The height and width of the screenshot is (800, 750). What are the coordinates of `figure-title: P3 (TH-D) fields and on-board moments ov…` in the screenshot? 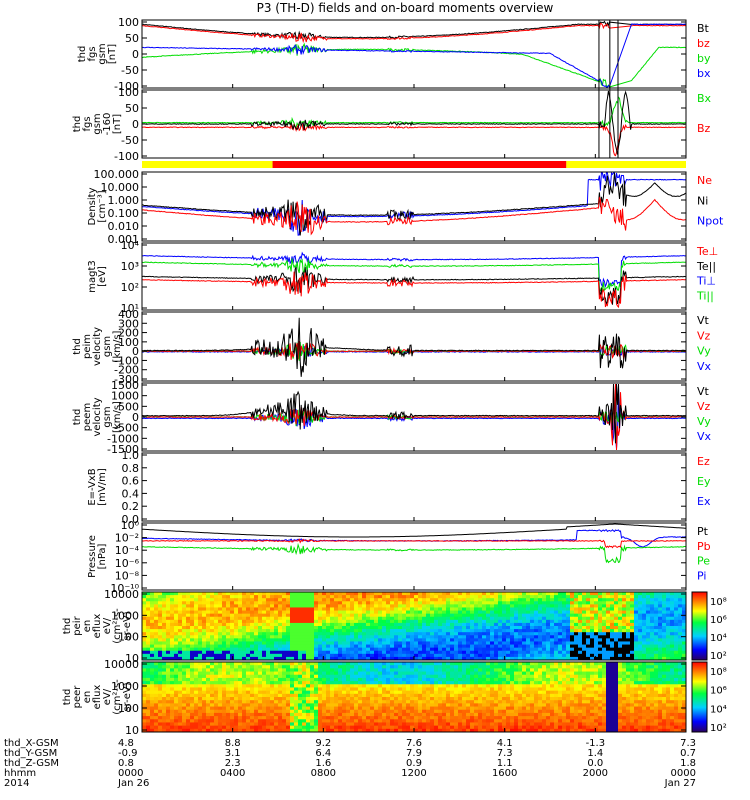 It's located at (405, 8).